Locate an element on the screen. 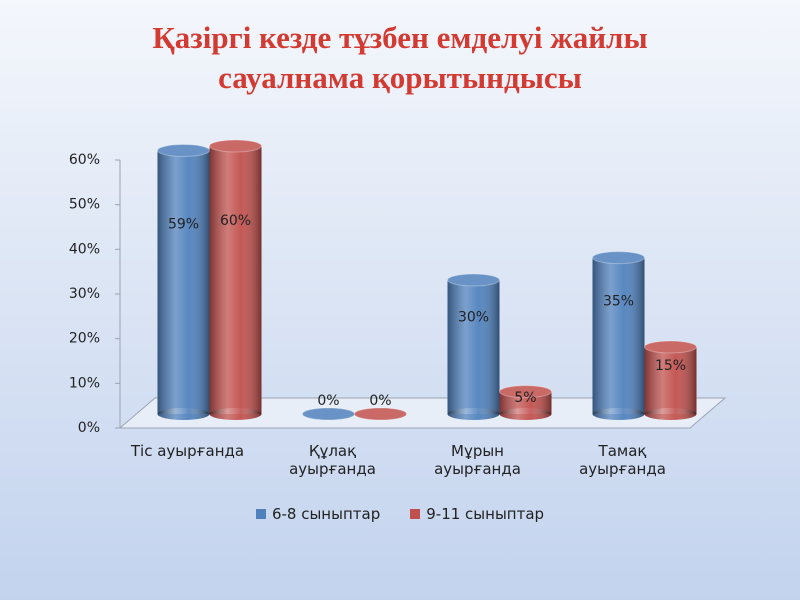  value-label: 5% is located at coordinates (525, 398).